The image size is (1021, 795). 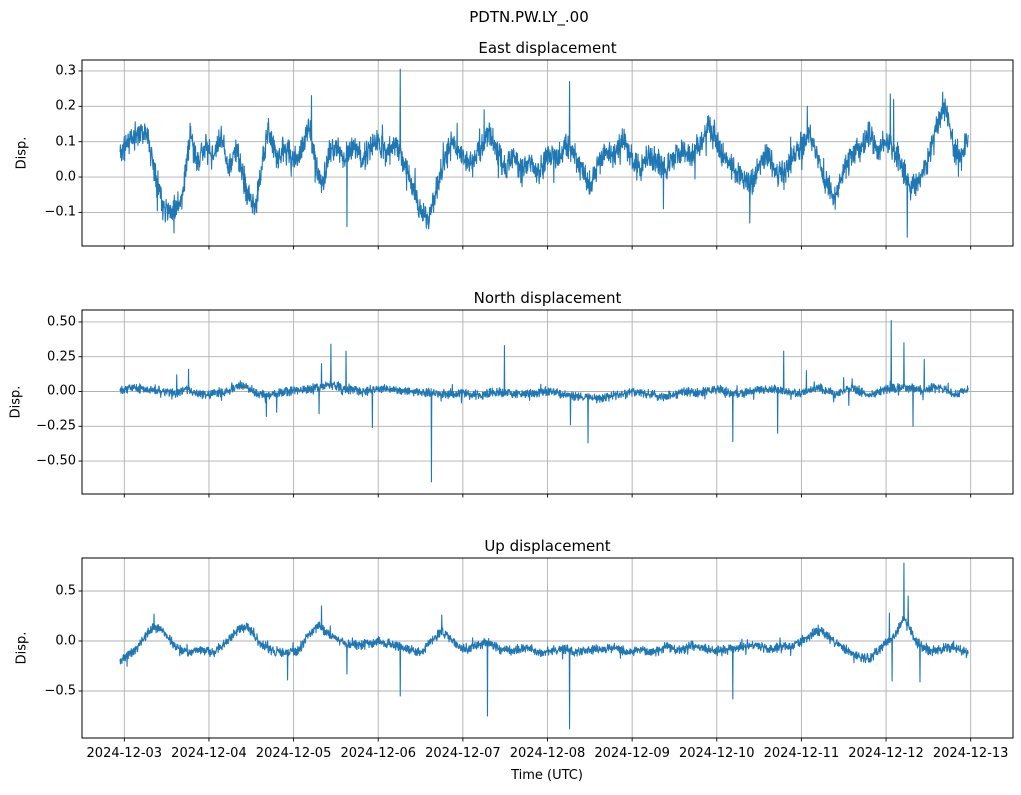 I want to click on x-axis-label: Time (UTC), so click(x=547, y=775).